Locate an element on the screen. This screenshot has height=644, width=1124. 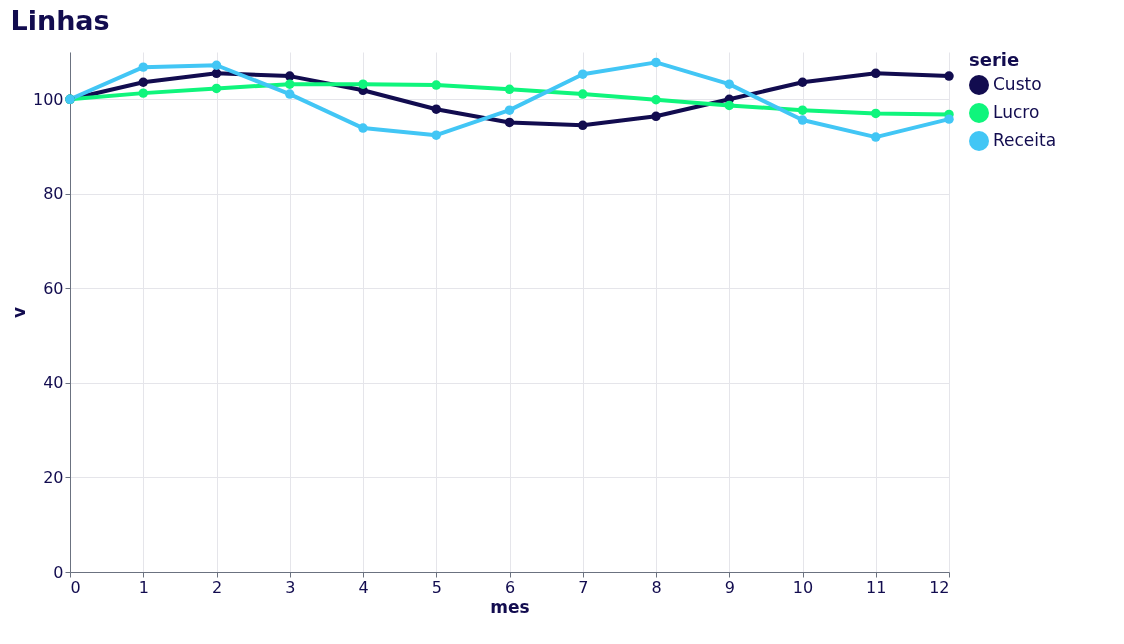
x-tick-label: 0 is located at coordinates (75, 587).